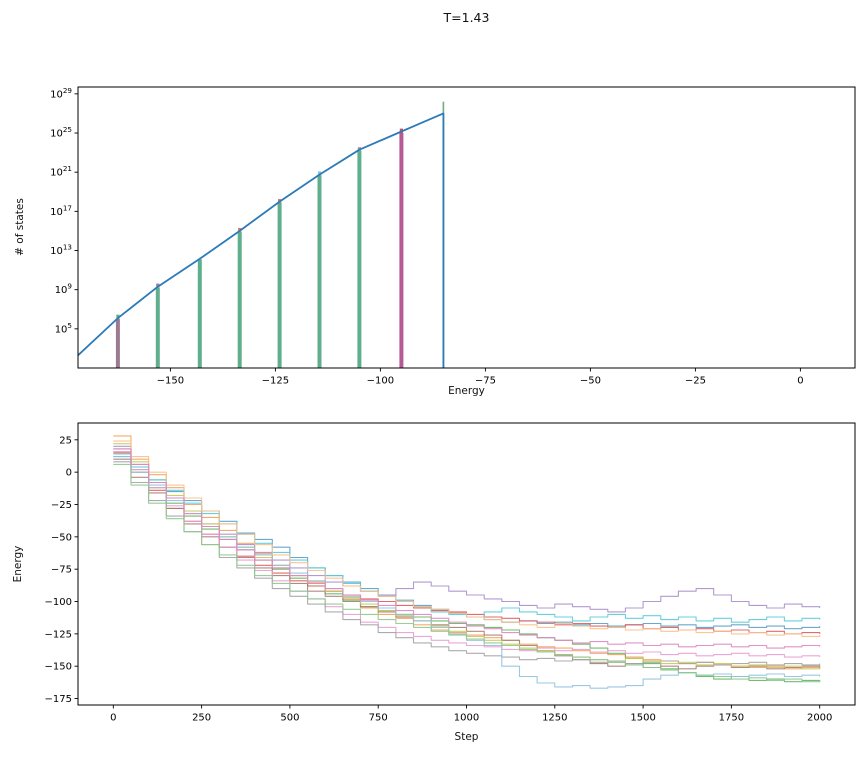 The height and width of the screenshot is (759, 862). What do you see at coordinates (261, 240) in the screenshot?
I see `density-of-states-curve` at bounding box center [261, 240].